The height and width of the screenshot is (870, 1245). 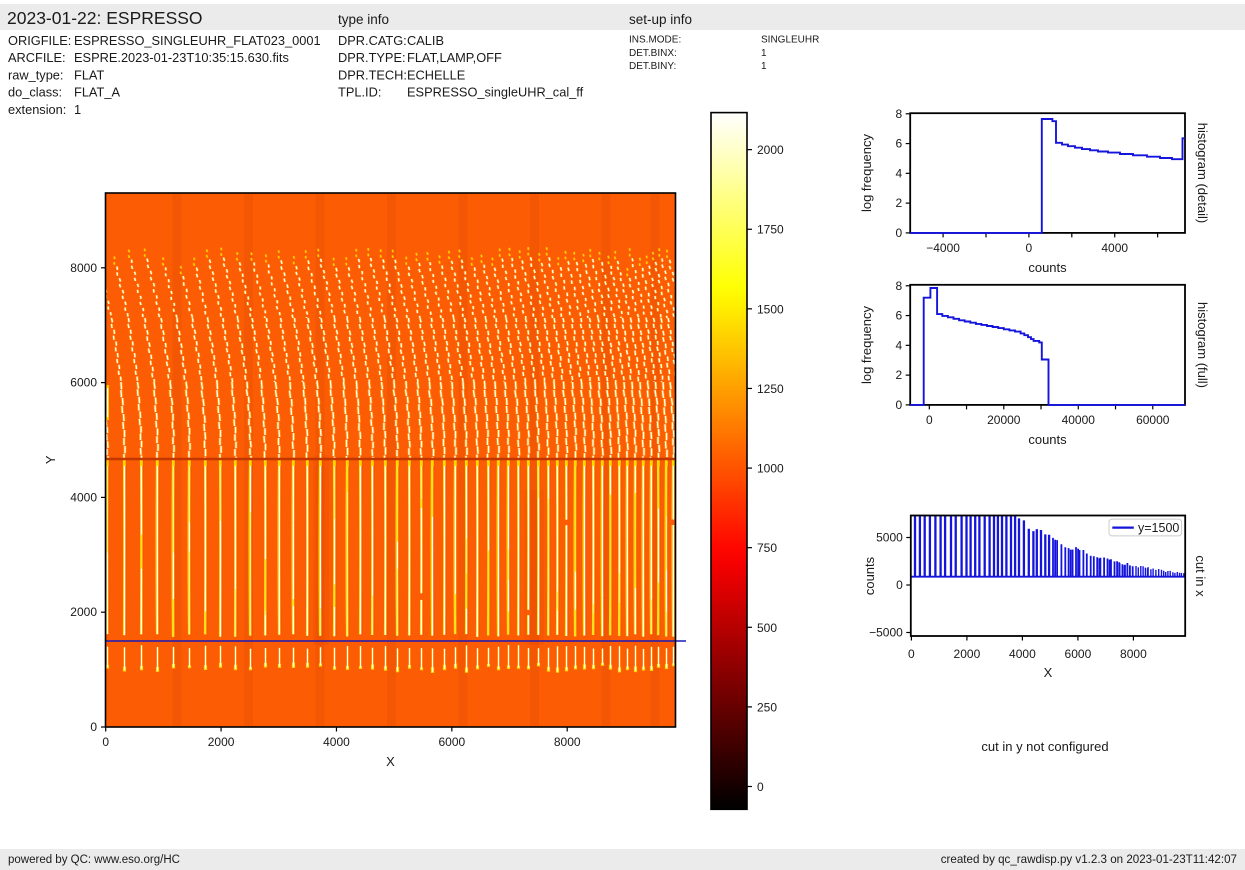 What do you see at coordinates (770, 469) in the screenshot?
I see `svg-text: 1000` at bounding box center [770, 469].